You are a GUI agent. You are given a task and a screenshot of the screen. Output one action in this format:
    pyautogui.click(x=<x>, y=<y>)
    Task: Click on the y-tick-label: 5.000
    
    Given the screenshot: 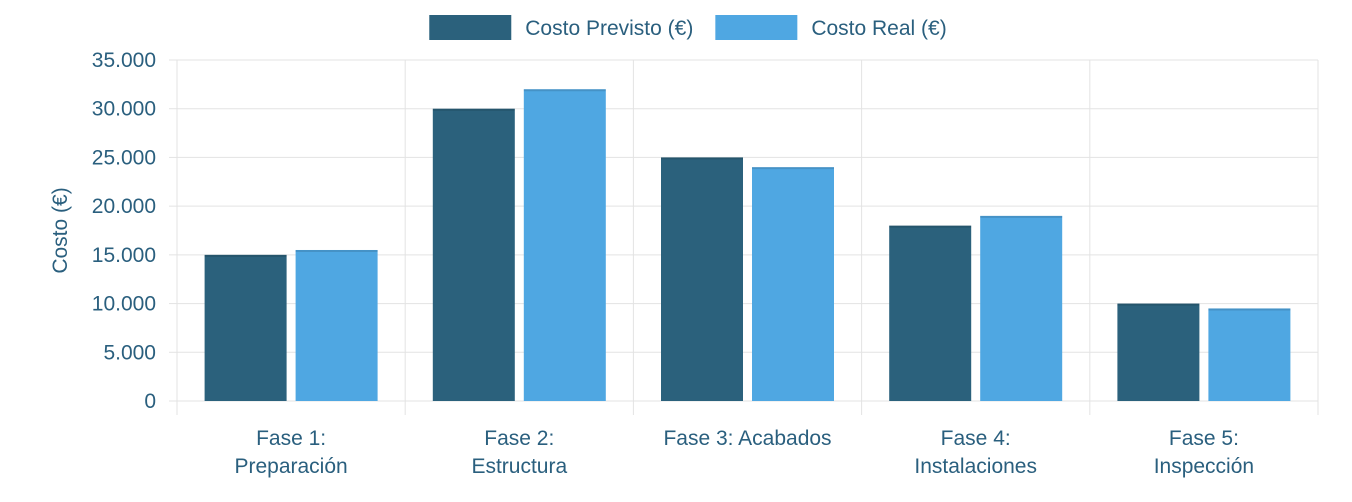 What is the action you would take?
    pyautogui.click(x=129, y=352)
    